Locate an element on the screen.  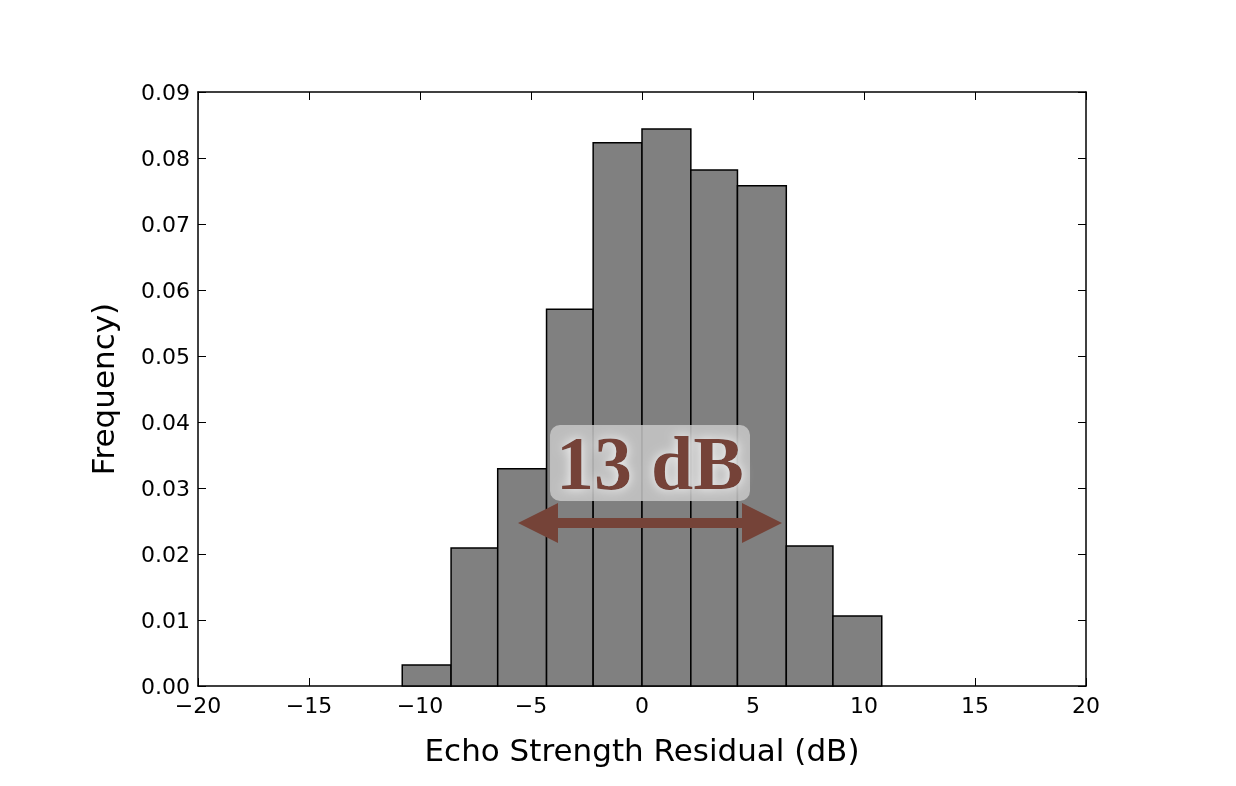
y-tick-label: 0.07 is located at coordinates (165, 224).